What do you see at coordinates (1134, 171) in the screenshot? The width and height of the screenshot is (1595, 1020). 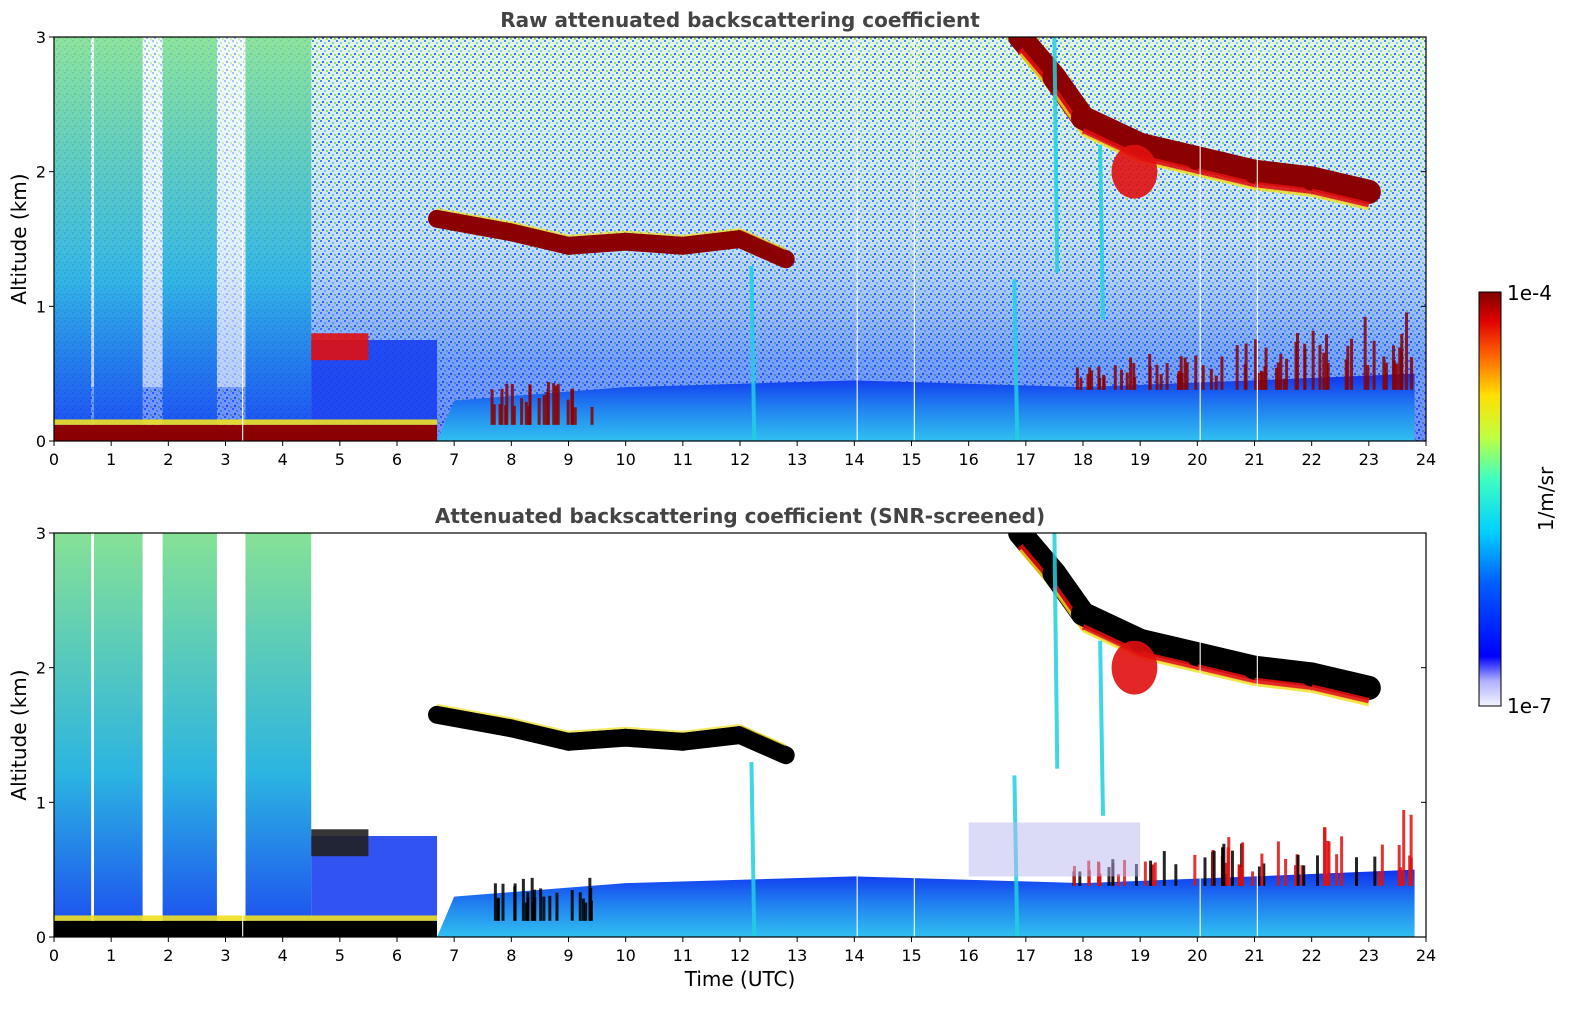 I see `cloud-bulge` at bounding box center [1134, 171].